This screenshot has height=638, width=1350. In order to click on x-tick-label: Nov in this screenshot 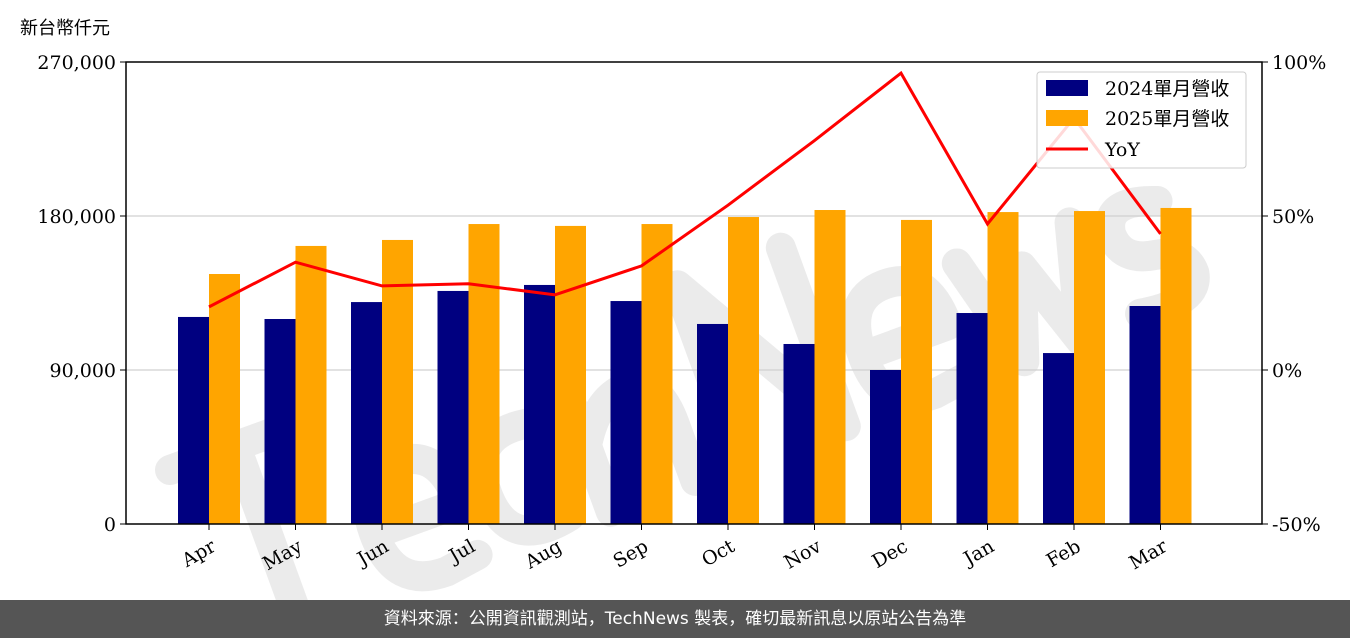, I will do `click(802, 554)`.